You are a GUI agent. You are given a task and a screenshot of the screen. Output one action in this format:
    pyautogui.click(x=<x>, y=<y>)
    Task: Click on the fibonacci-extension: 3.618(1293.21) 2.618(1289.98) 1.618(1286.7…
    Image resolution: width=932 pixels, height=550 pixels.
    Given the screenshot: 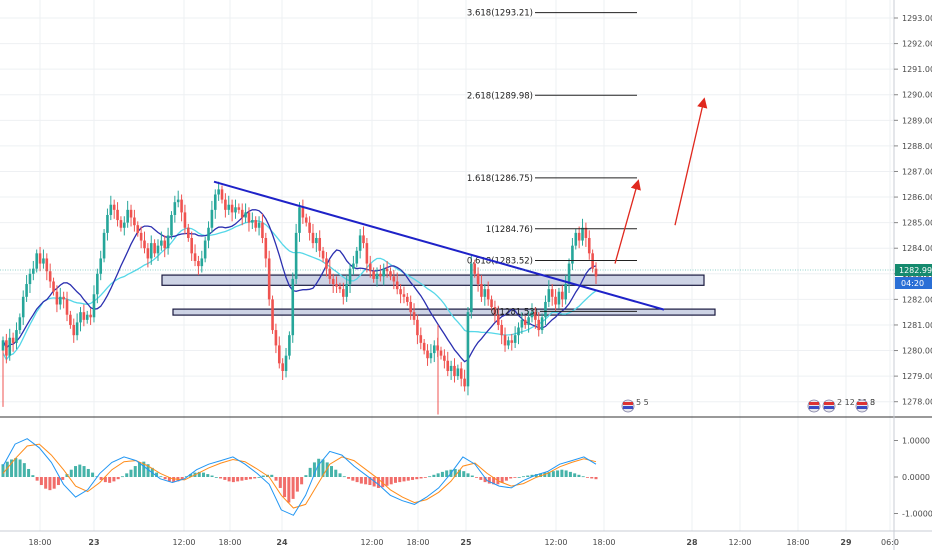 What is the action you would take?
    pyautogui.click(x=552, y=163)
    